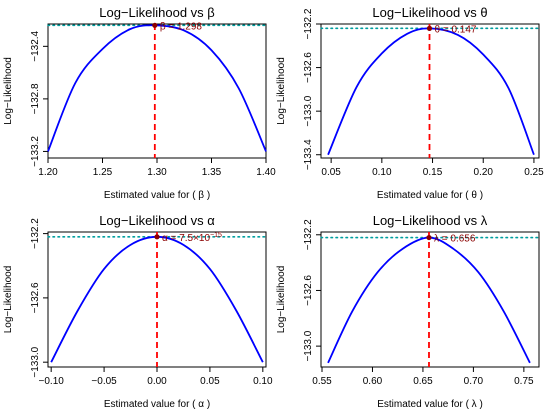  What do you see at coordinates (430, 404) in the screenshot?
I see `x-axis-label: Estimated value for ( λ )` at bounding box center [430, 404].